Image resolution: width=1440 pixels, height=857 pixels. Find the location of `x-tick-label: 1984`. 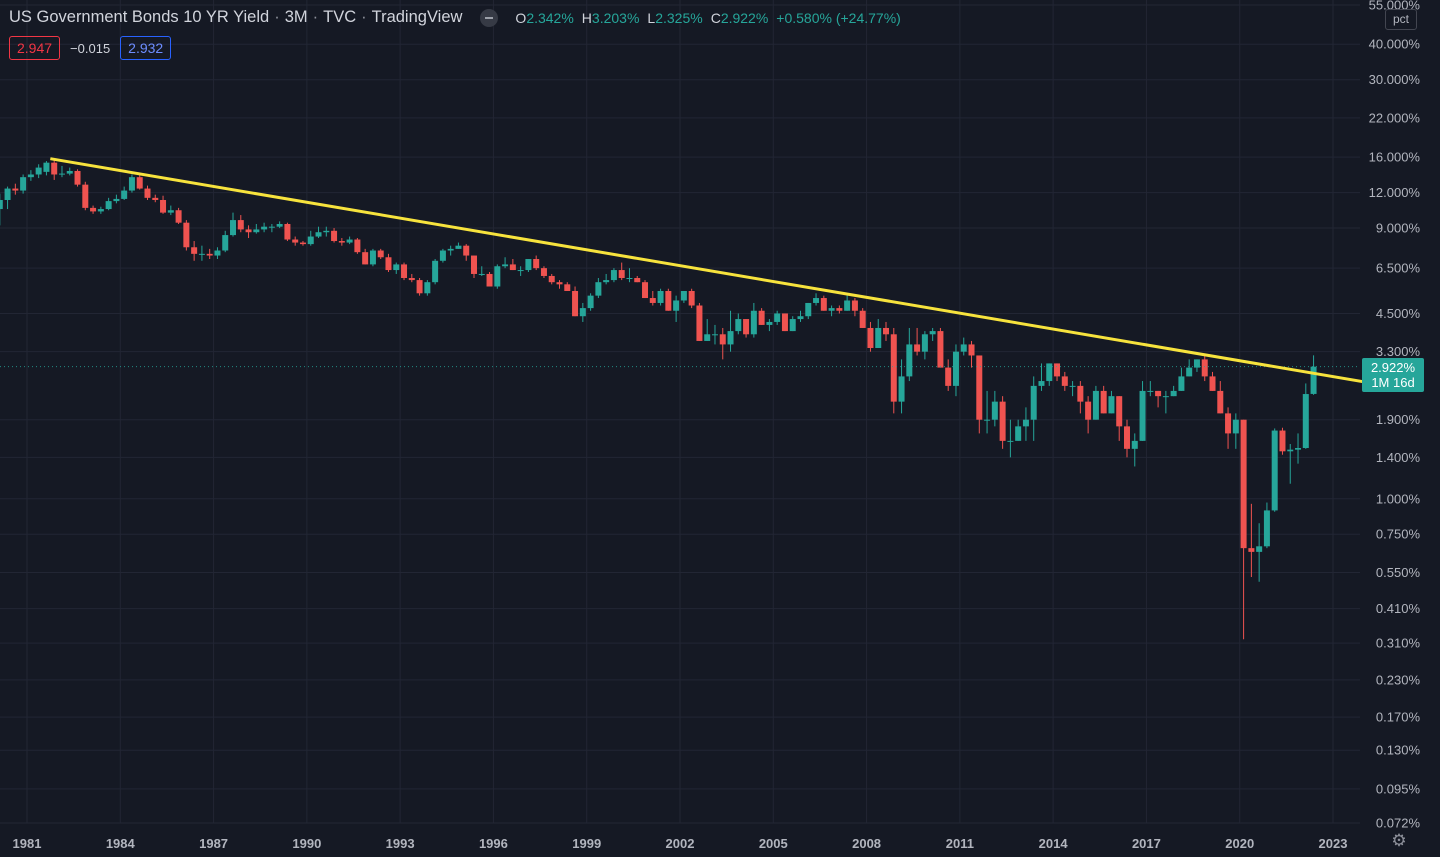

x-tick-label: 1984 is located at coordinates (121, 843).